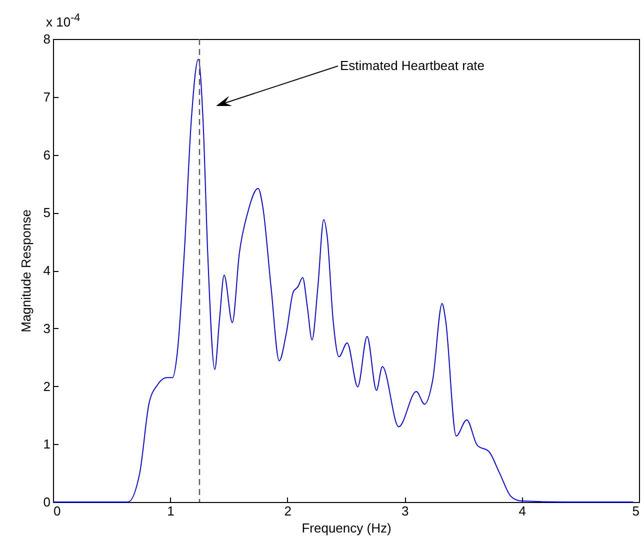 The height and width of the screenshot is (552, 644). Describe the element at coordinates (63, 21) in the screenshot. I see `text: x 10$^{-4}$` at that location.